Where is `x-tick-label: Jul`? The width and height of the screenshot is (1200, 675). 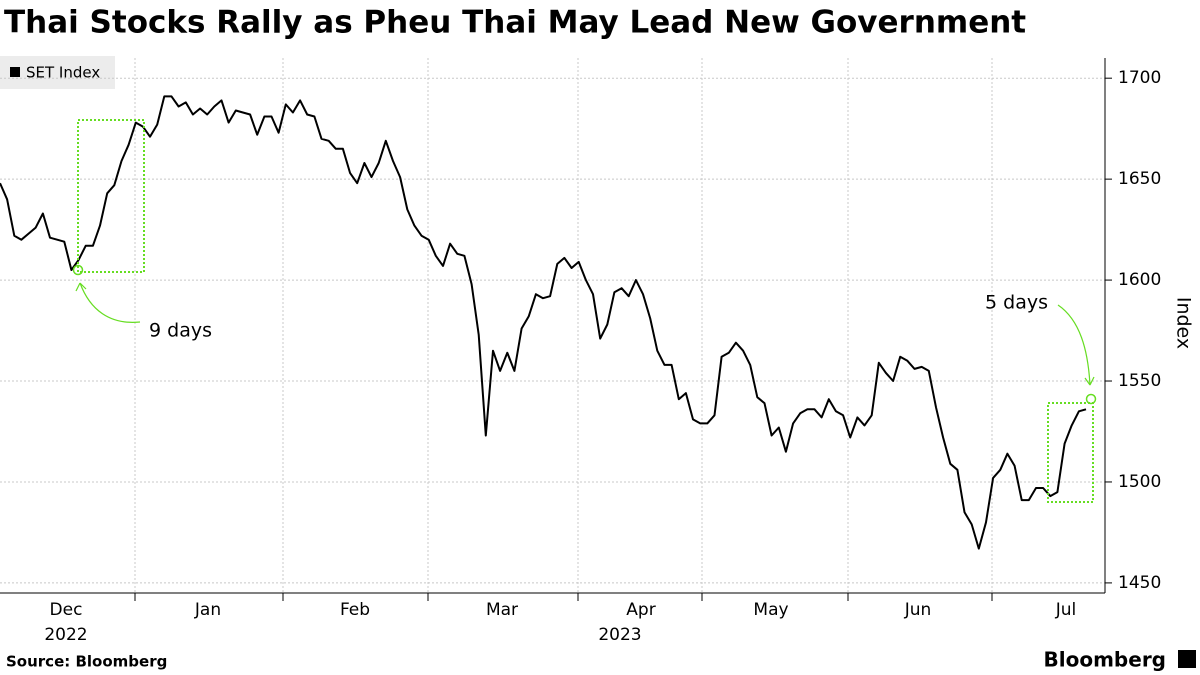 x-tick-label: Jul is located at coordinates (1066, 610).